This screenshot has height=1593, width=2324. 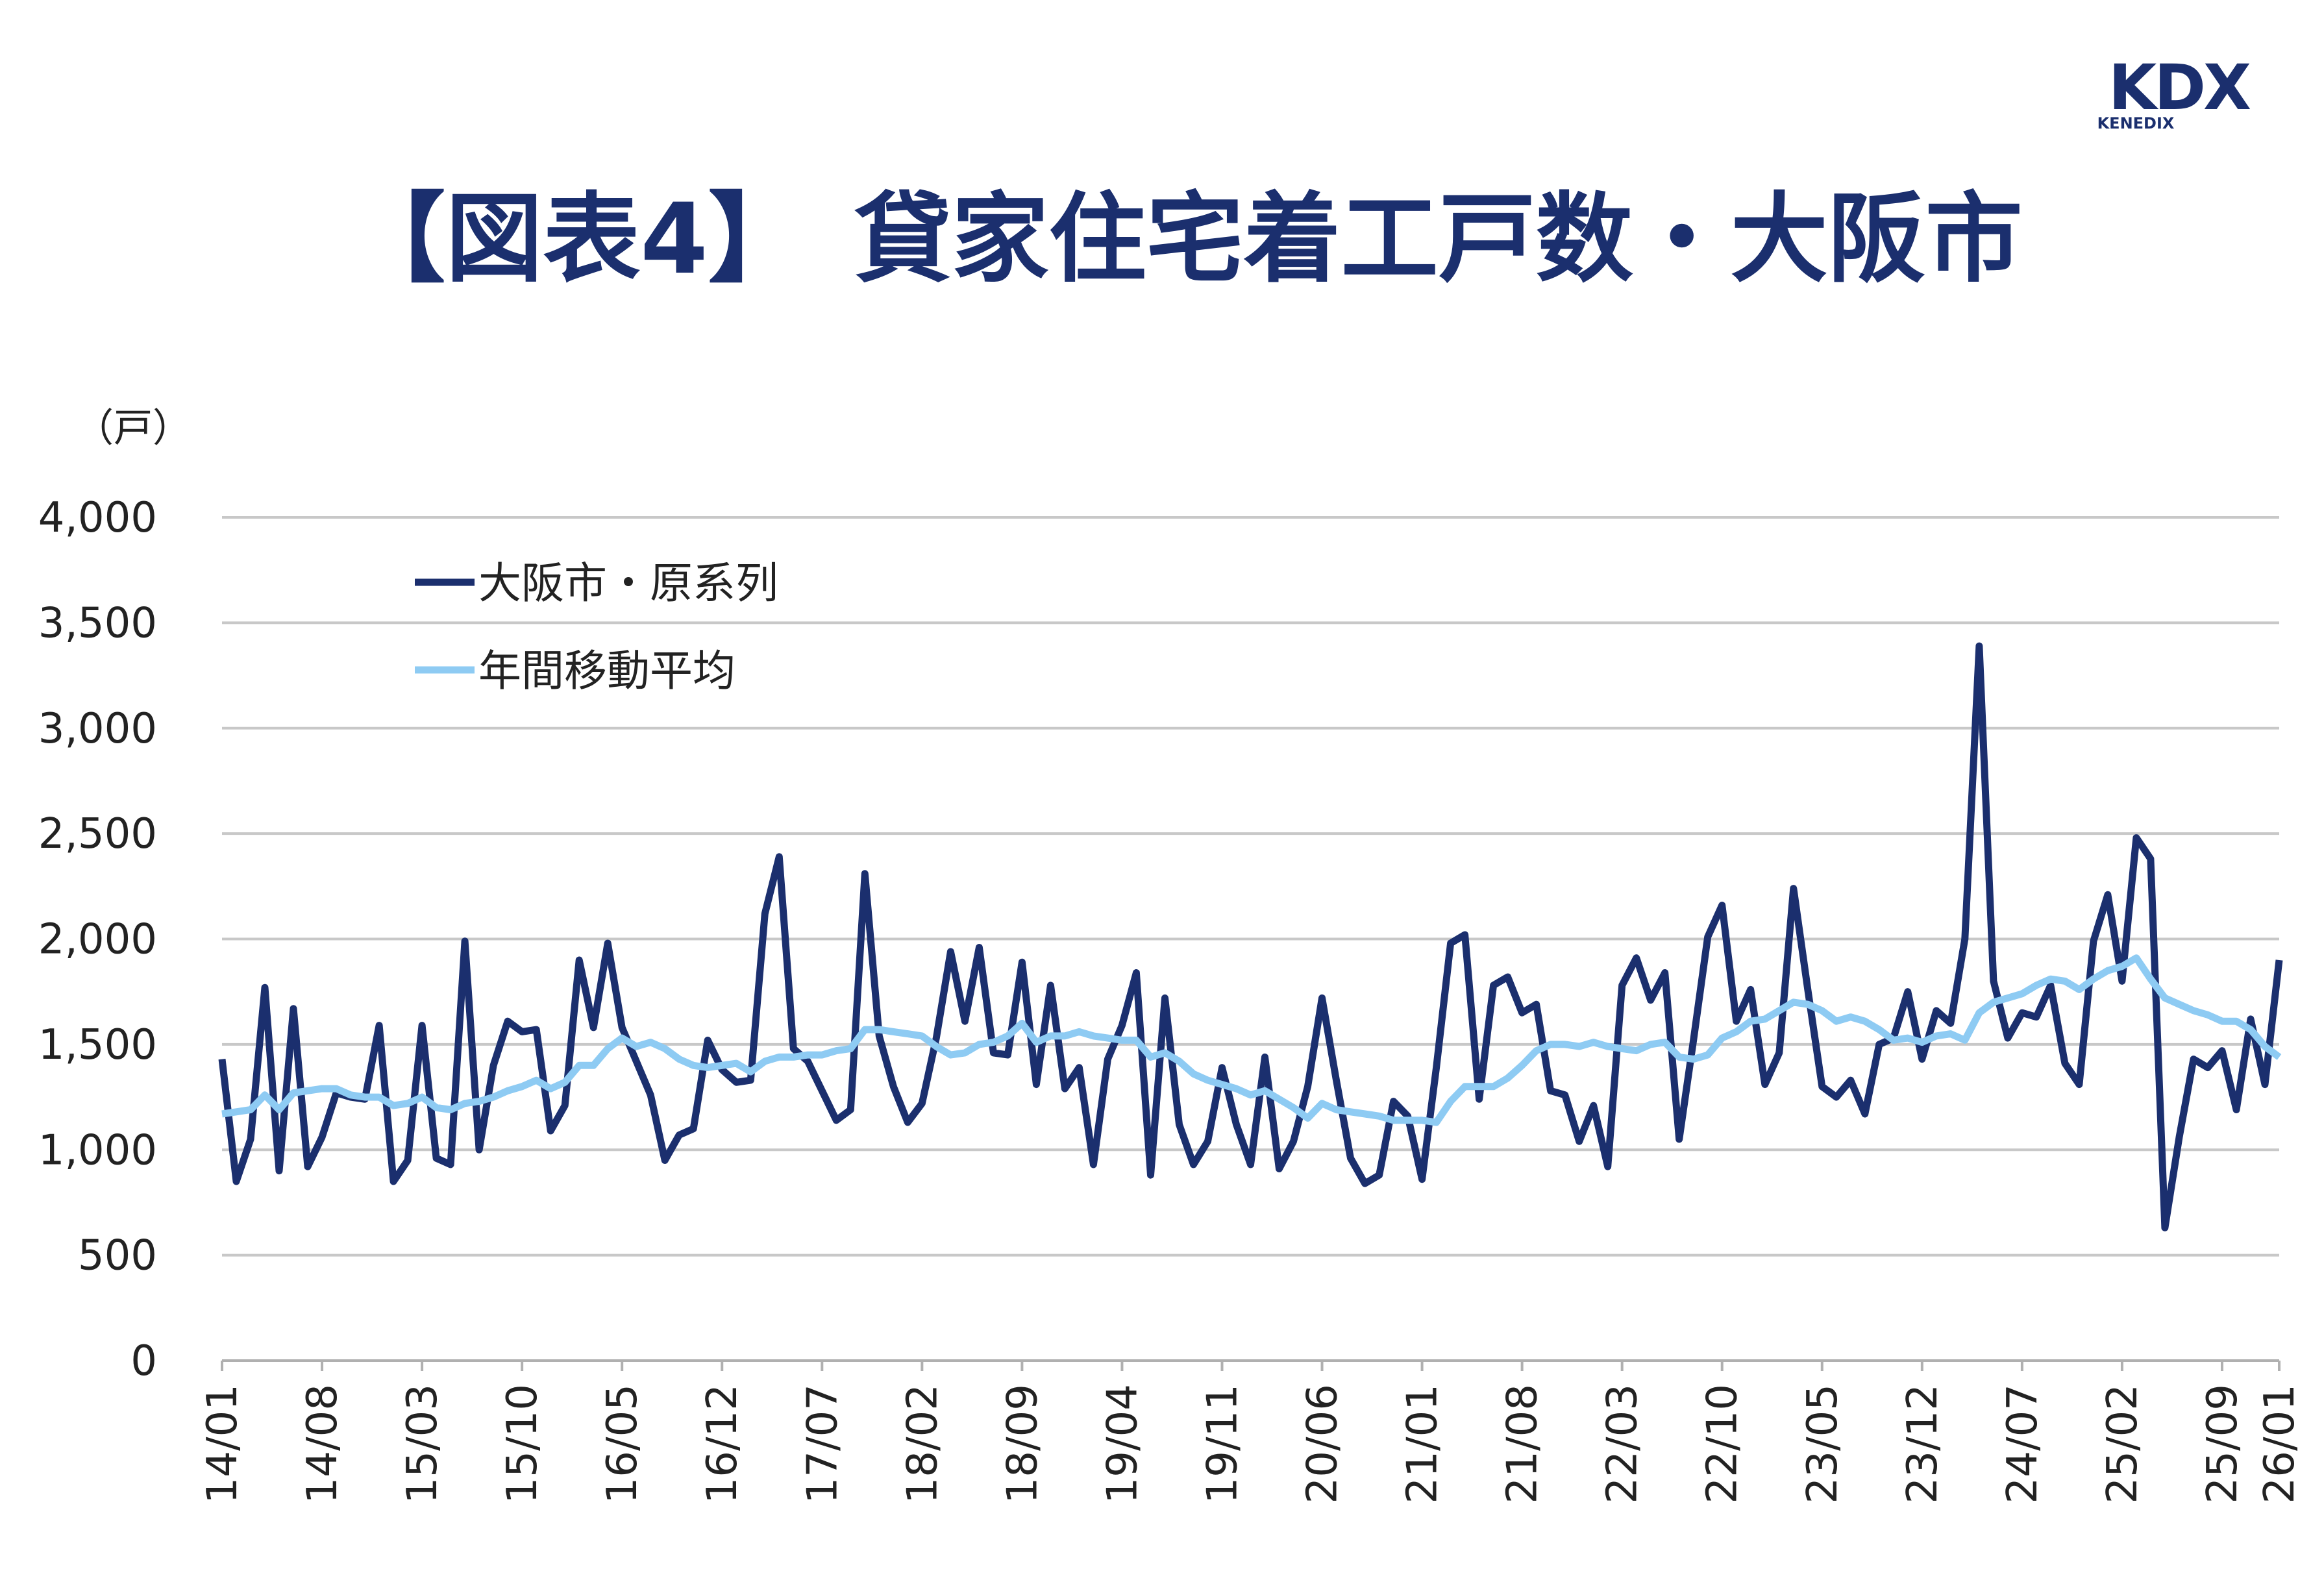 What do you see at coordinates (1122, 1444) in the screenshot?
I see `x-tick-label: 19/04` at bounding box center [1122, 1444].